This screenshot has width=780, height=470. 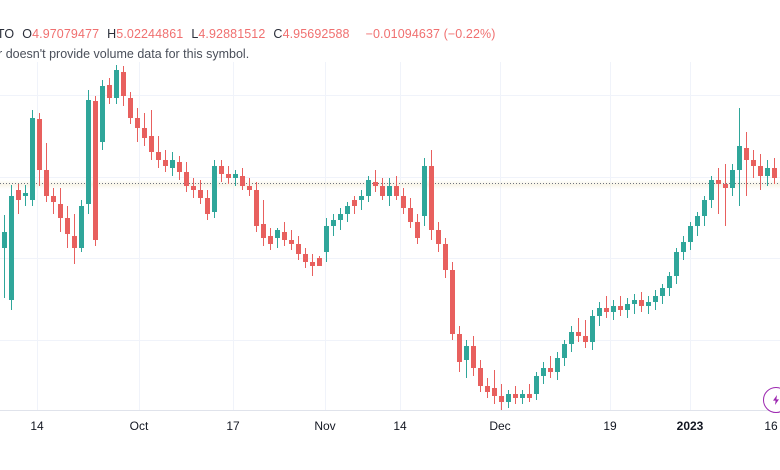 What do you see at coordinates (27, 34) in the screenshot?
I see `open-key: O` at bounding box center [27, 34].